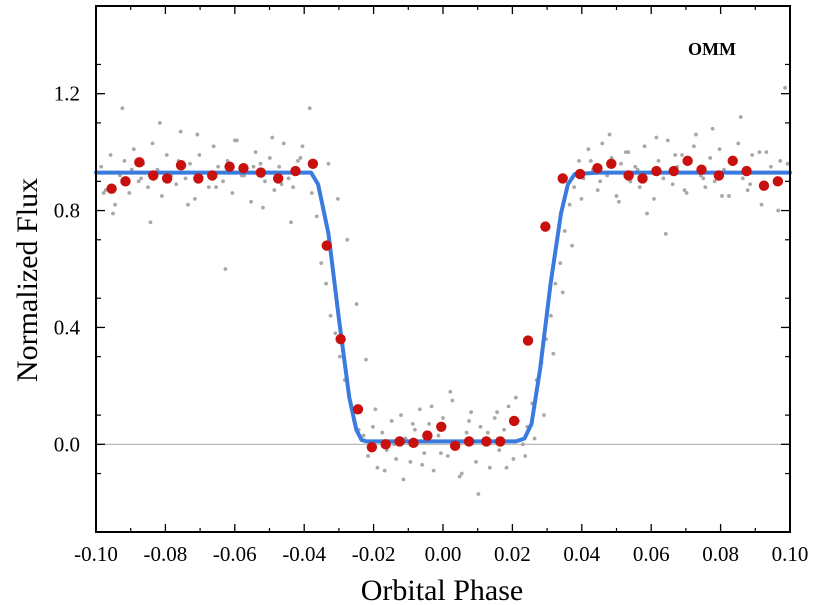 Image resolution: width=814 pixels, height=605 pixels. I want to click on chart-annotation: OMM, so click(712, 49).